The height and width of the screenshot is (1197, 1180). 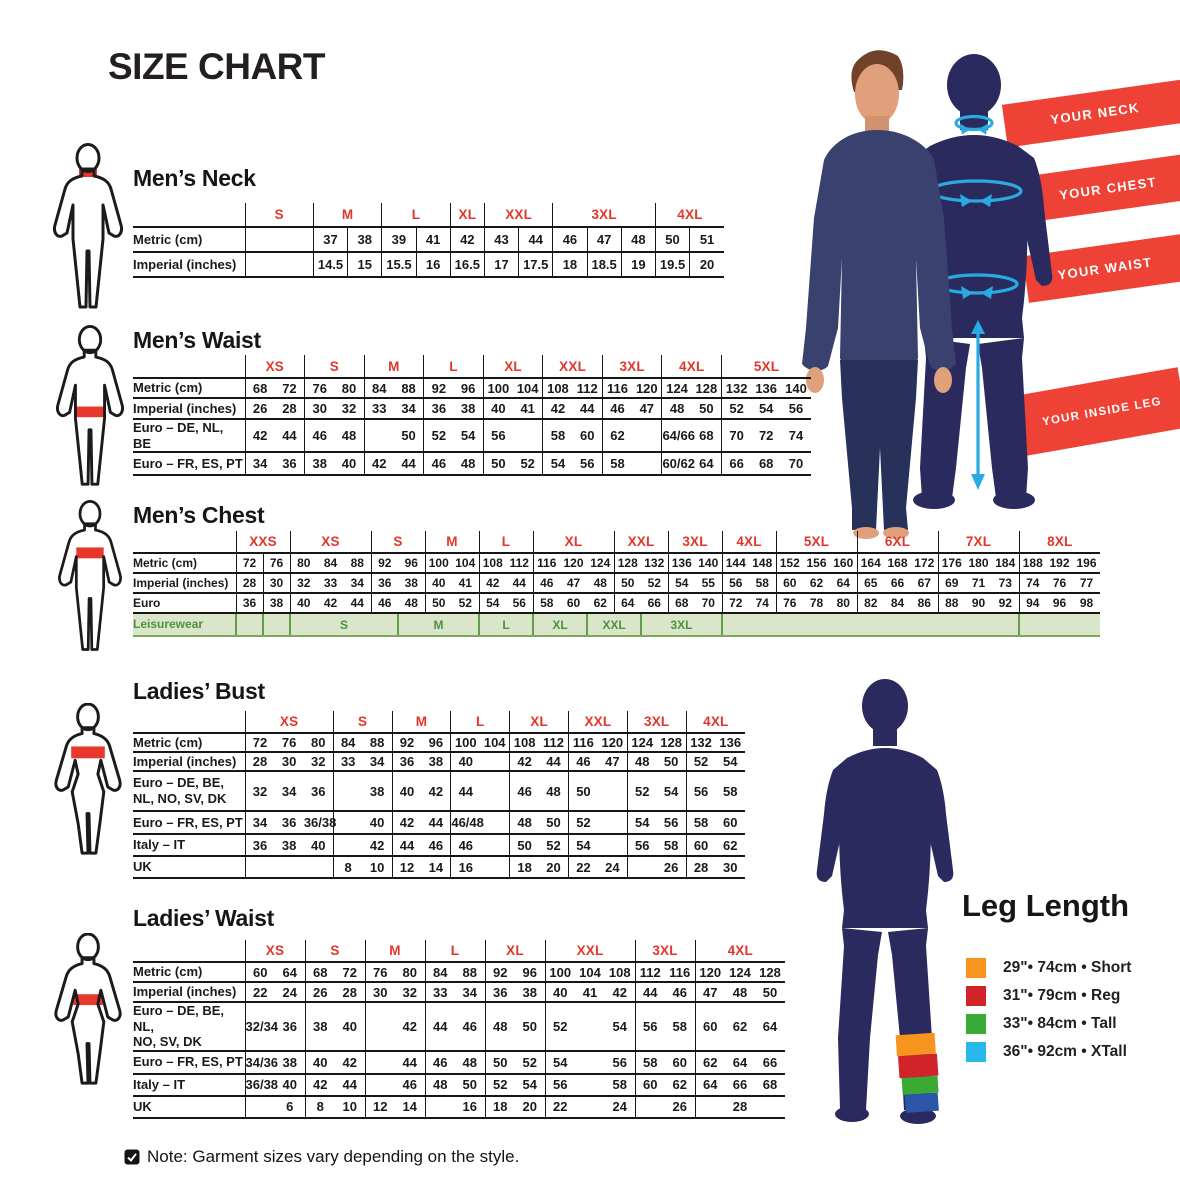 I want to click on size-group-label: 4XL, so click(x=689, y=215).